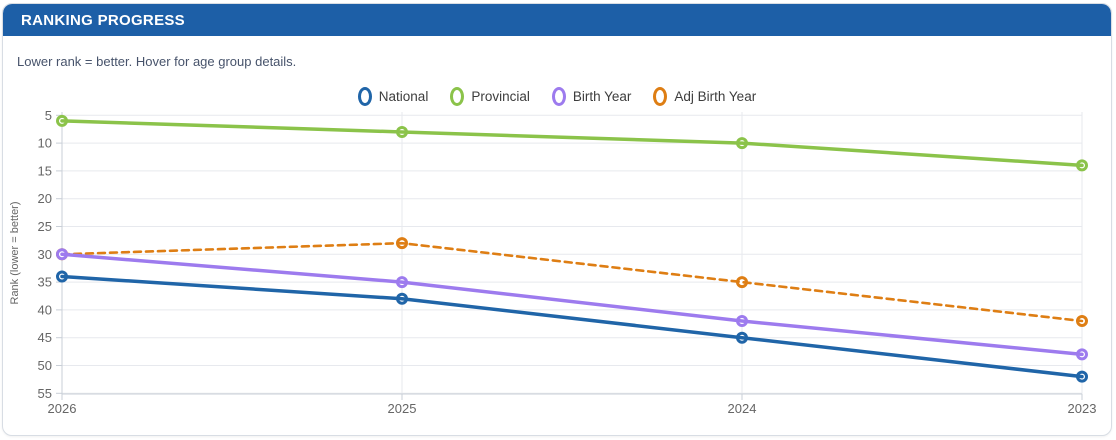 Image resolution: width=1116 pixels, height=440 pixels. Describe the element at coordinates (402, 408) in the screenshot. I see `x-tick-label: 2025` at that location.